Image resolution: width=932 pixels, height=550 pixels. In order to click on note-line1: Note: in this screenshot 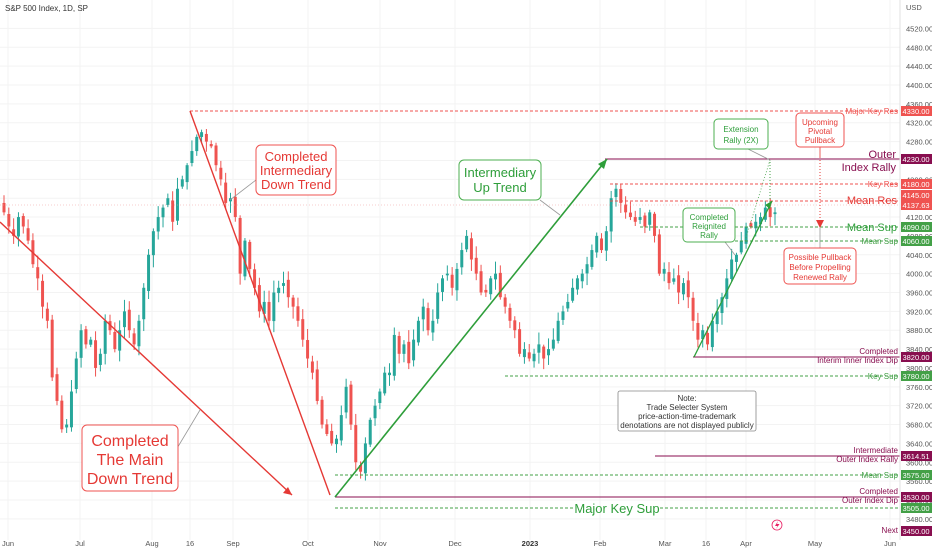, I will do `click(686, 398)`.